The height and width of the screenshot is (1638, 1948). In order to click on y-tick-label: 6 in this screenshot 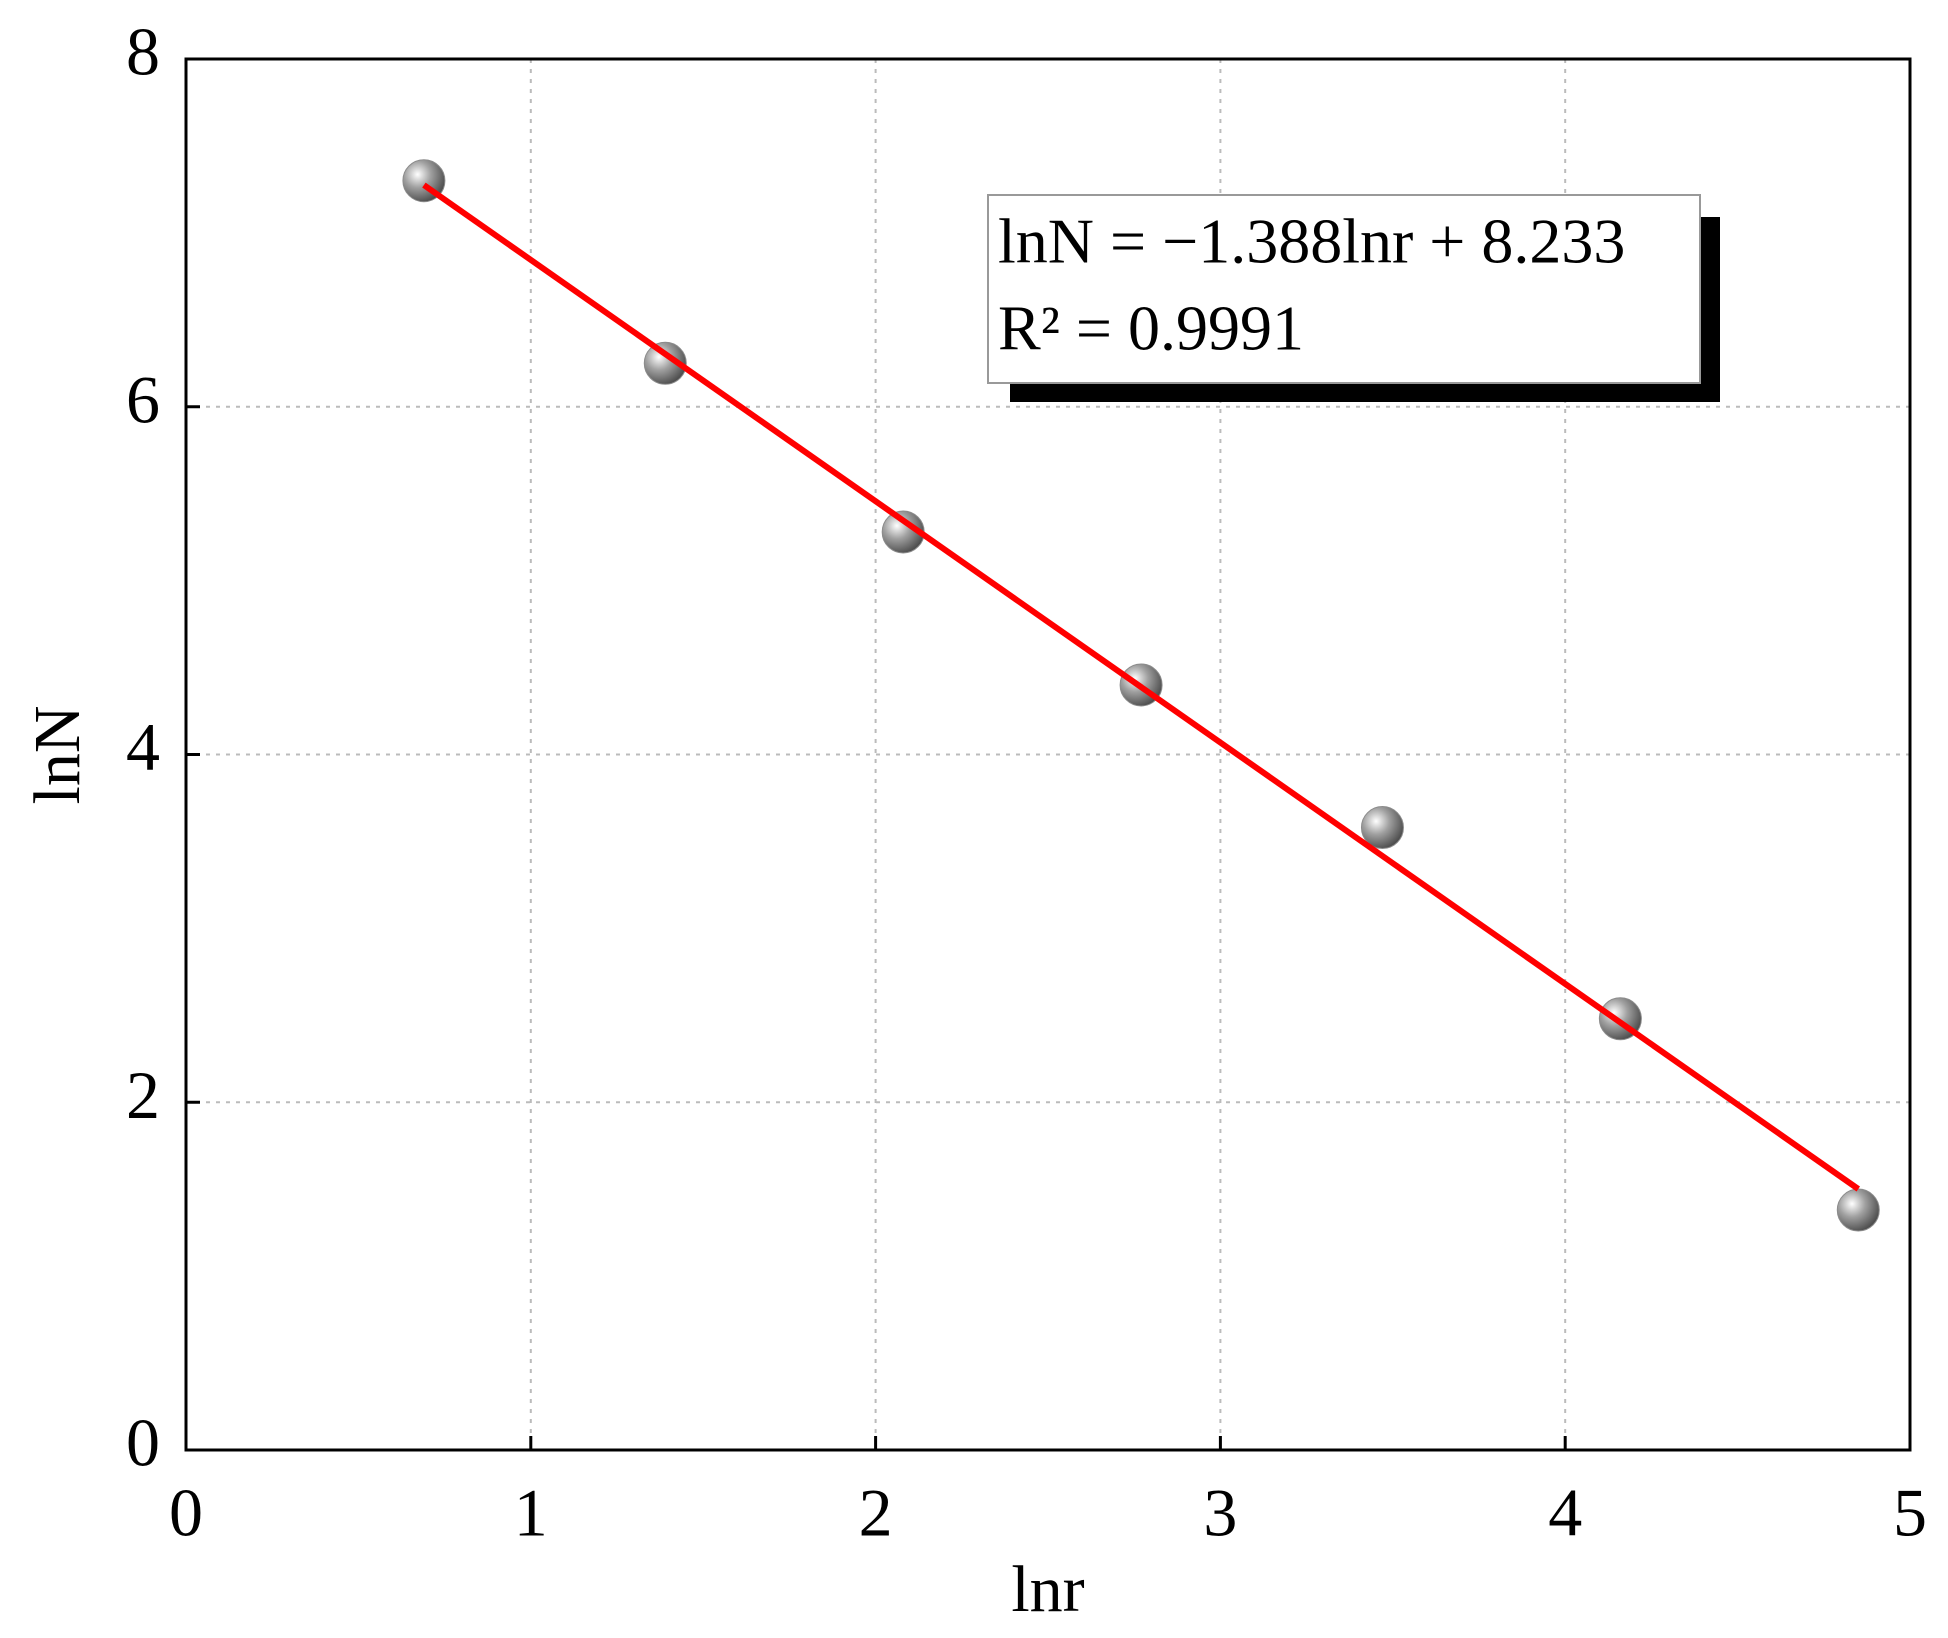, I will do `click(143, 399)`.